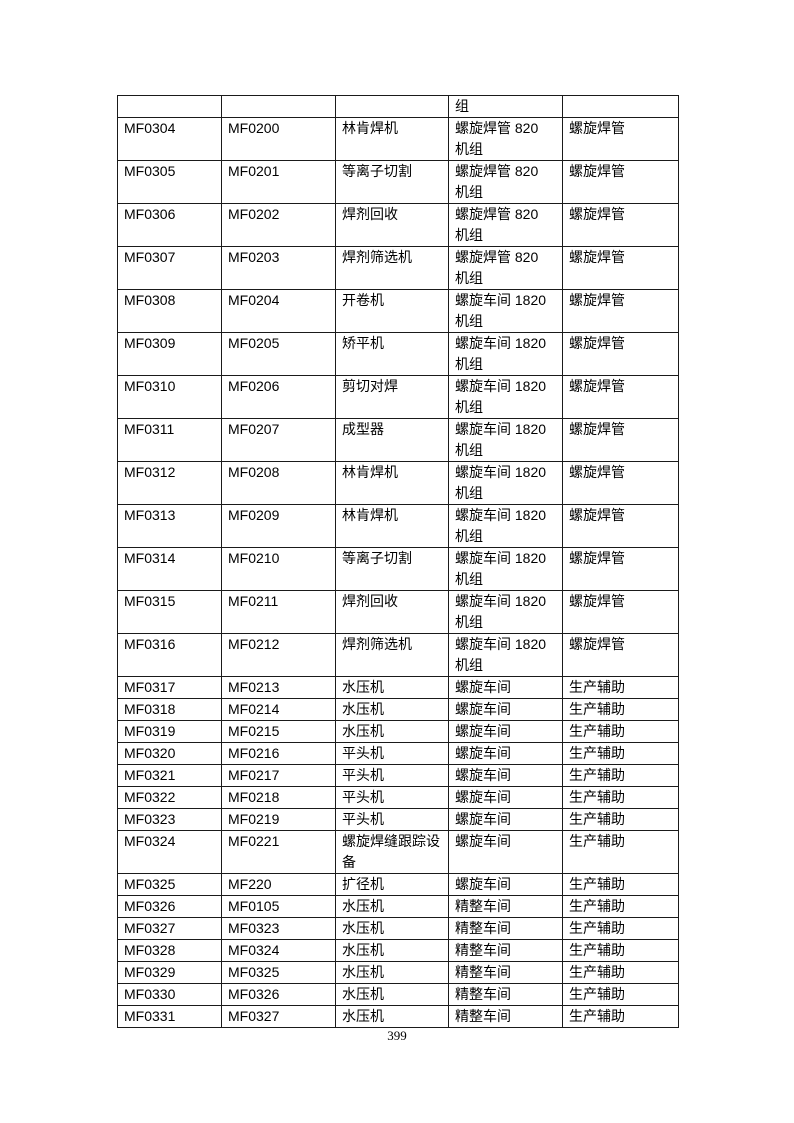  I want to click on table-cell: MF0330, so click(169, 994).